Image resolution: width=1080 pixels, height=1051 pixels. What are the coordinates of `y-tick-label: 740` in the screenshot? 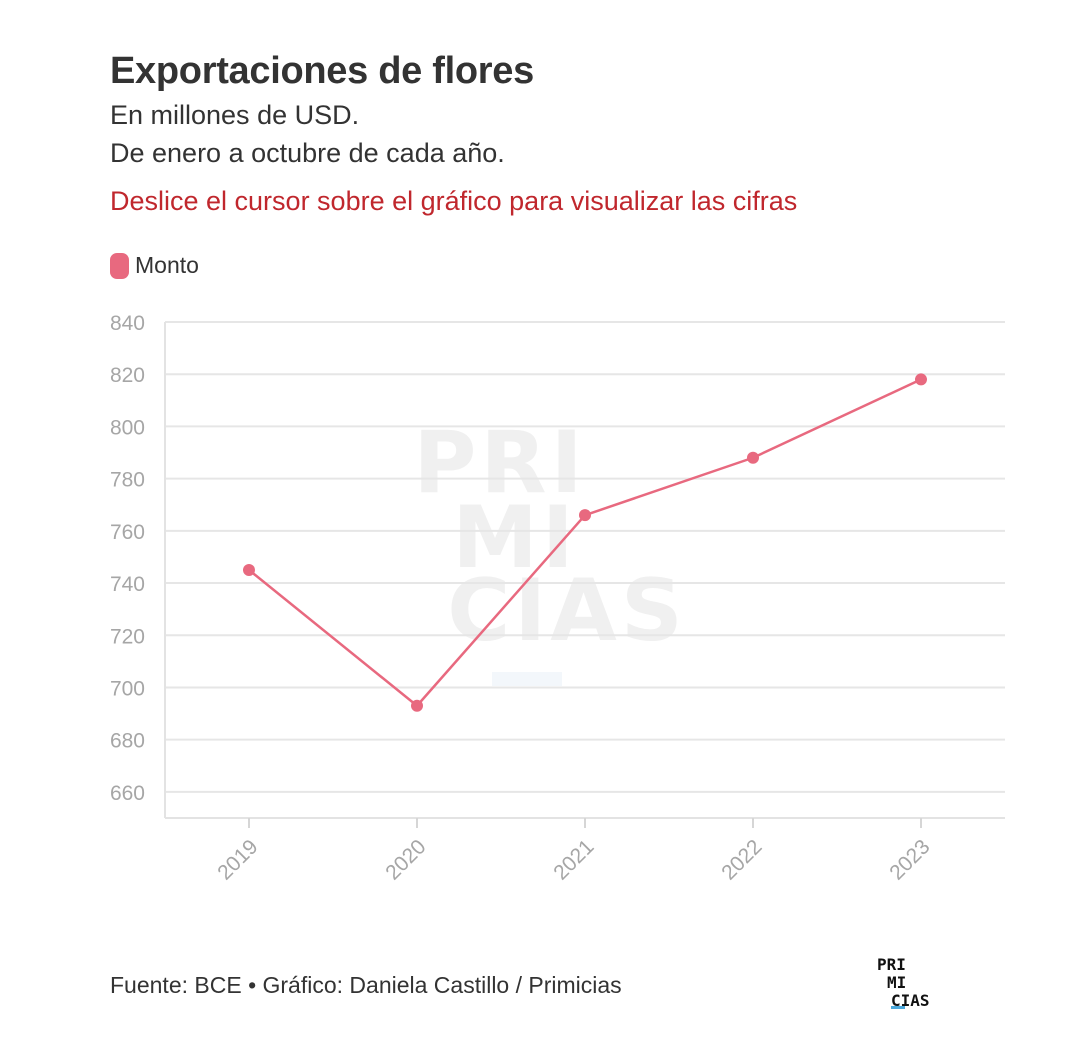 It's located at (127, 584).